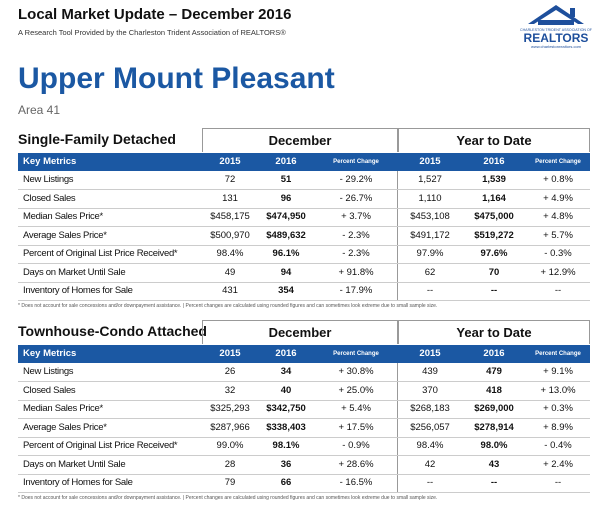 The width and height of the screenshot is (600, 508). Describe the element at coordinates (230, 390) in the screenshot. I see `table-cell: 32` at that location.